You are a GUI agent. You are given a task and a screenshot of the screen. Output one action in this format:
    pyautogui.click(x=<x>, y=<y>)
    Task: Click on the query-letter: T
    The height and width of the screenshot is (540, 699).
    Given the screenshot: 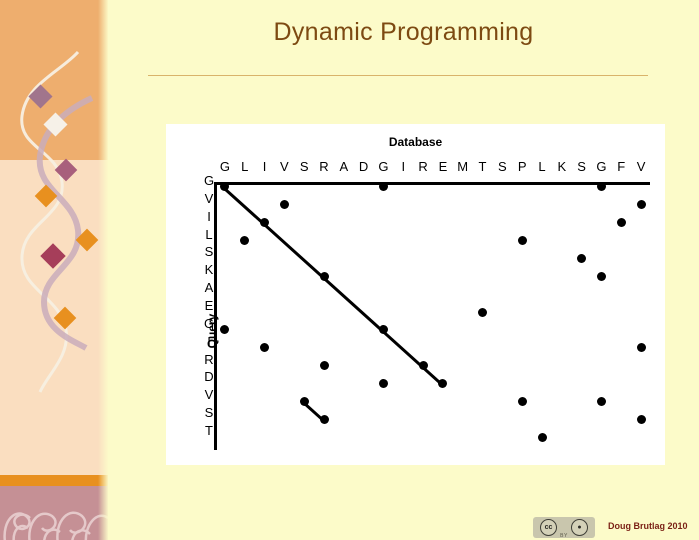 What is the action you would take?
    pyautogui.click(x=209, y=431)
    